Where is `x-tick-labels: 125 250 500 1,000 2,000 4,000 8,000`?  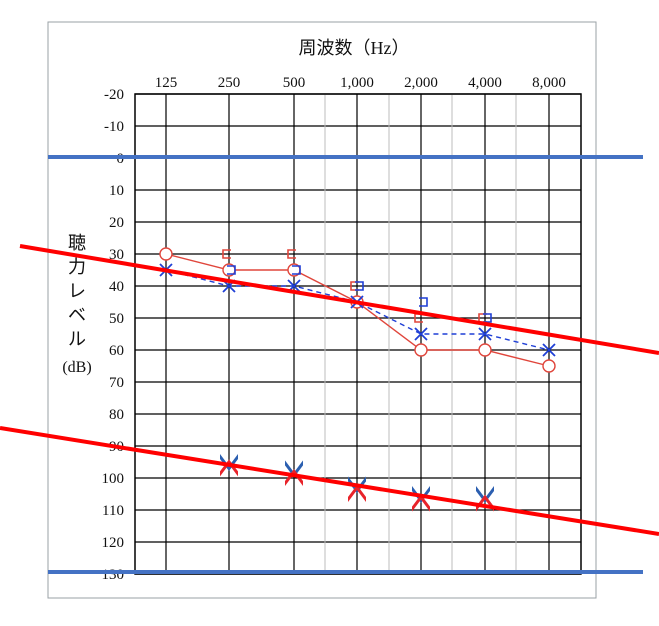 x-tick-labels: 125 250 500 1,000 2,000 4,000 8,000 is located at coordinates (360, 83).